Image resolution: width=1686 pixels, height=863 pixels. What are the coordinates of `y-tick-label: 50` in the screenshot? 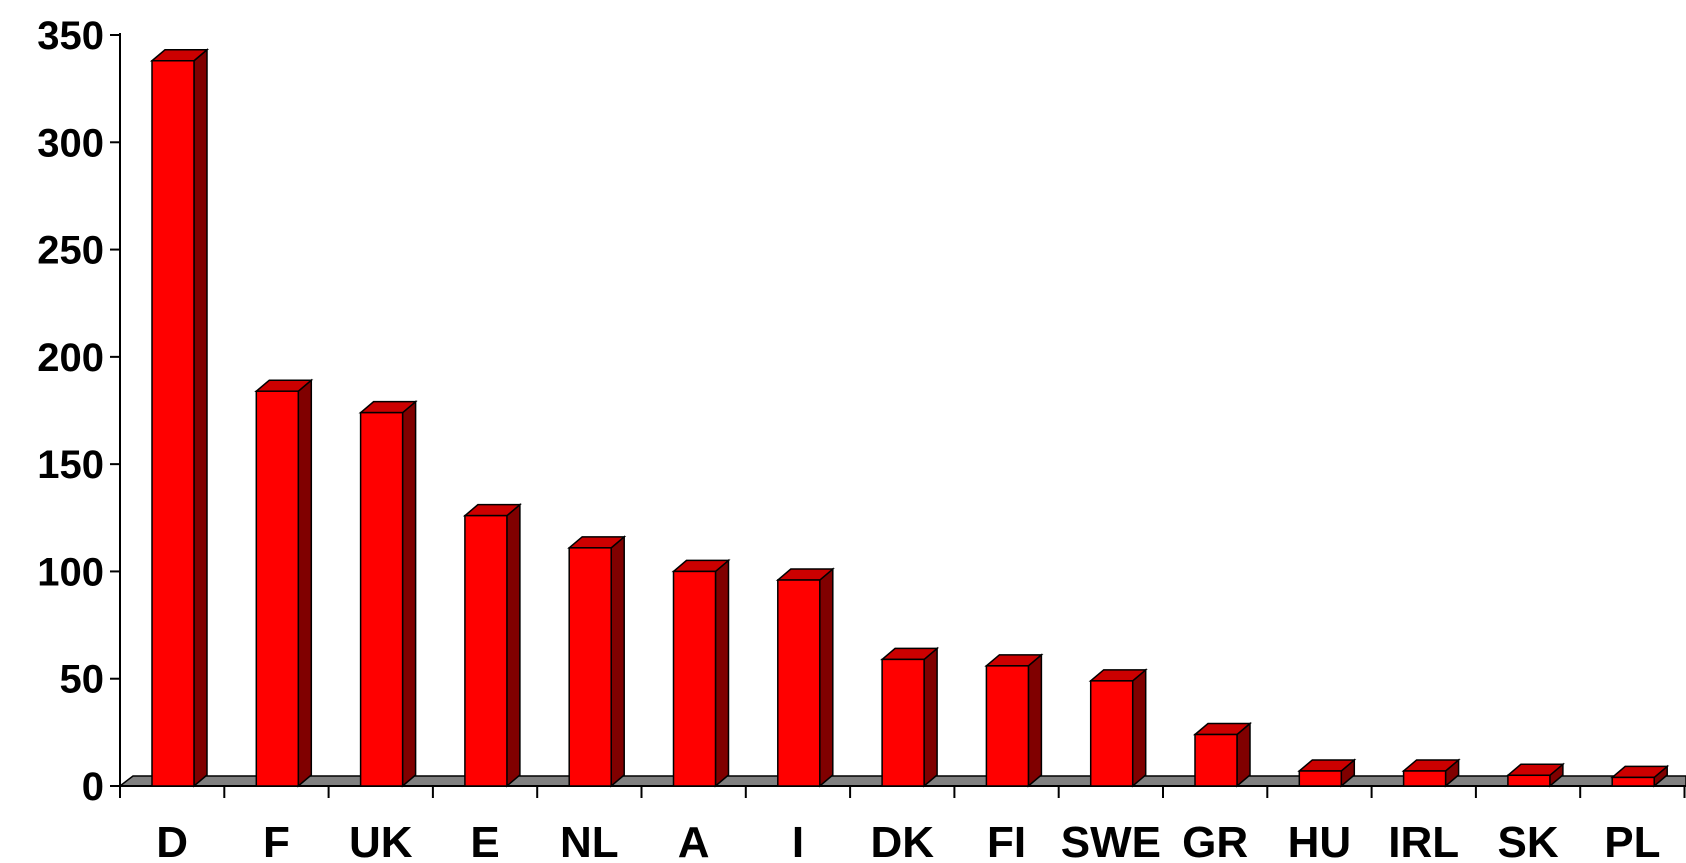 It's located at (82, 680).